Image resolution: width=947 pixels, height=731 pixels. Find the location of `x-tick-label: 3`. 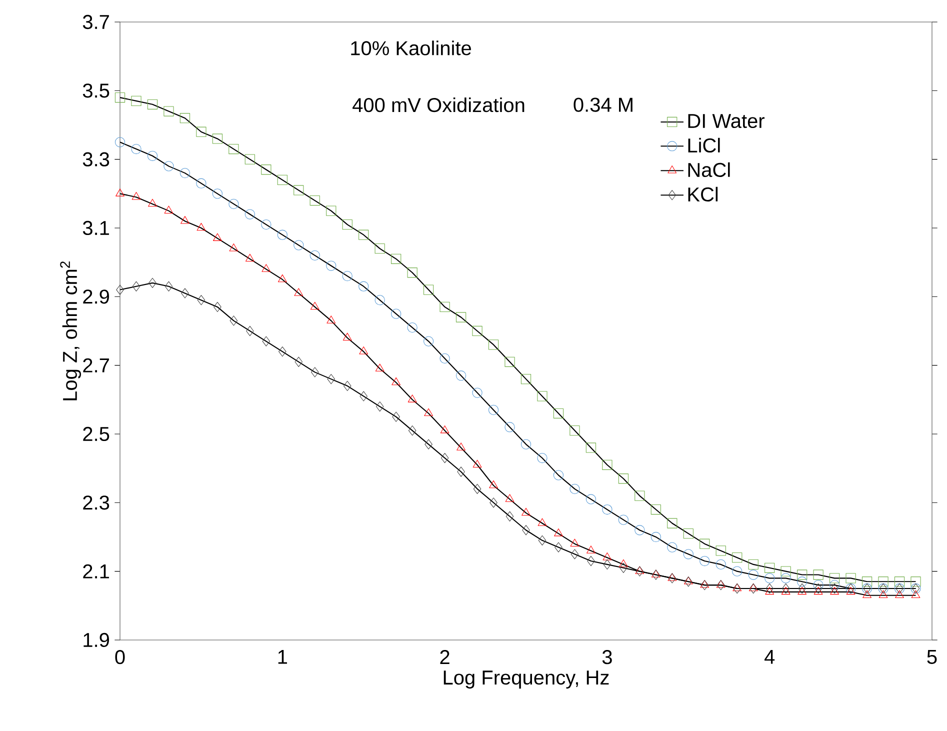

x-tick-label: 3 is located at coordinates (607, 657).